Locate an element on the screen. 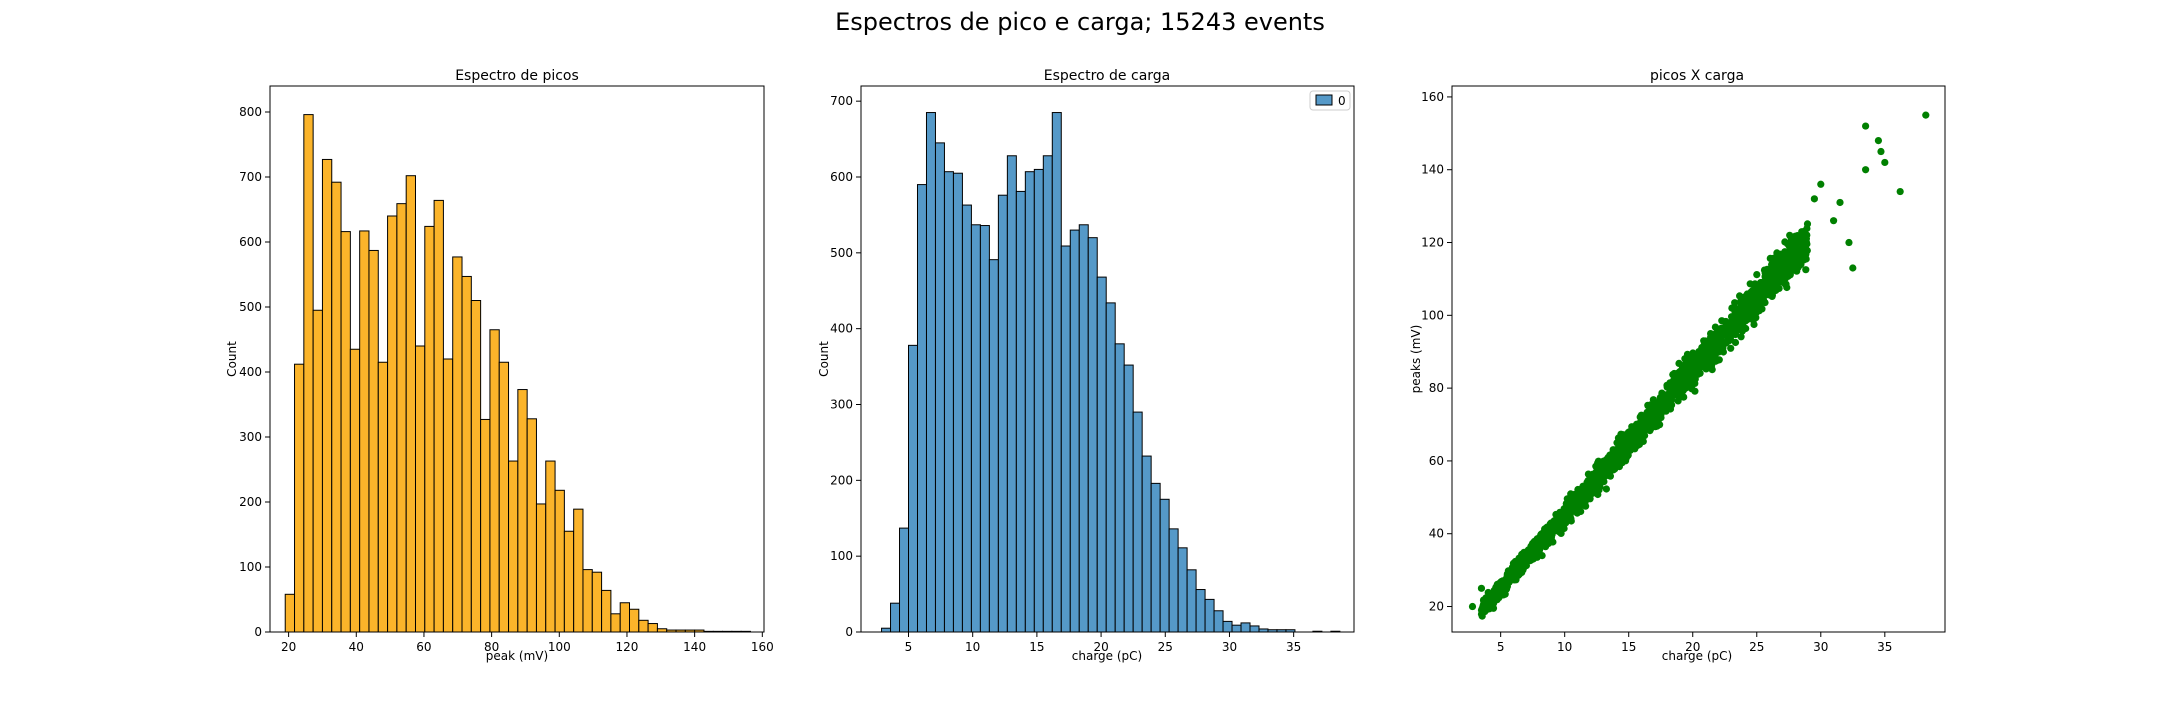 Image resolution: width=2160 pixels, height=720 pixels. y-tick-label: 200 is located at coordinates (841, 480).